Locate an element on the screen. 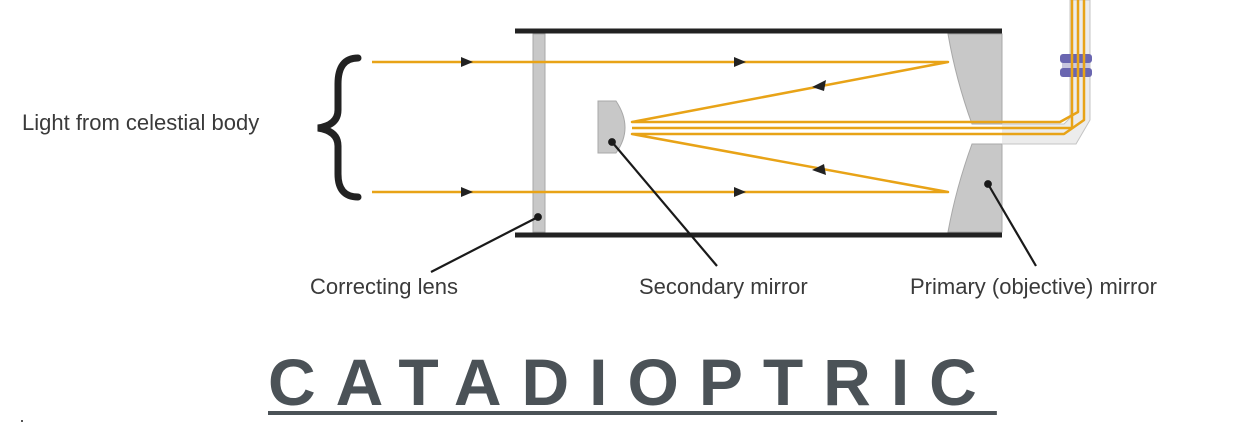 This screenshot has height=424, width=1242. correcting-lens-leader is located at coordinates (484, 244).